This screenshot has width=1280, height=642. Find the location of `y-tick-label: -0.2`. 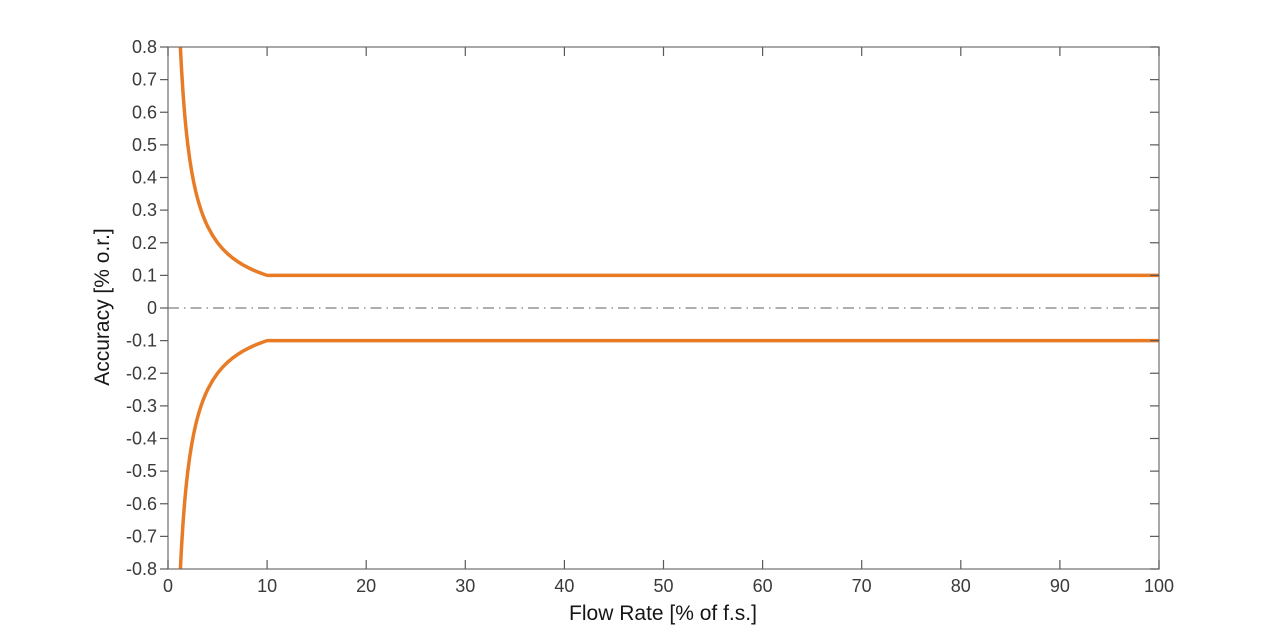

y-tick-label: -0.2 is located at coordinates (141, 373).